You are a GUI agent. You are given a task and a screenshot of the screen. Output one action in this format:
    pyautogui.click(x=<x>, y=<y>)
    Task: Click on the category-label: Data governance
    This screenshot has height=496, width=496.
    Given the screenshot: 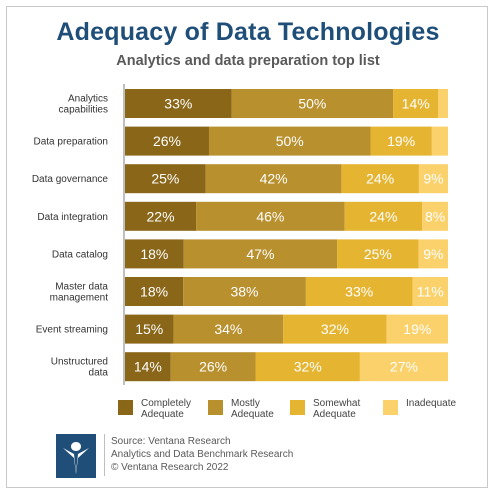 What is the action you would take?
    pyautogui.click(x=70, y=179)
    